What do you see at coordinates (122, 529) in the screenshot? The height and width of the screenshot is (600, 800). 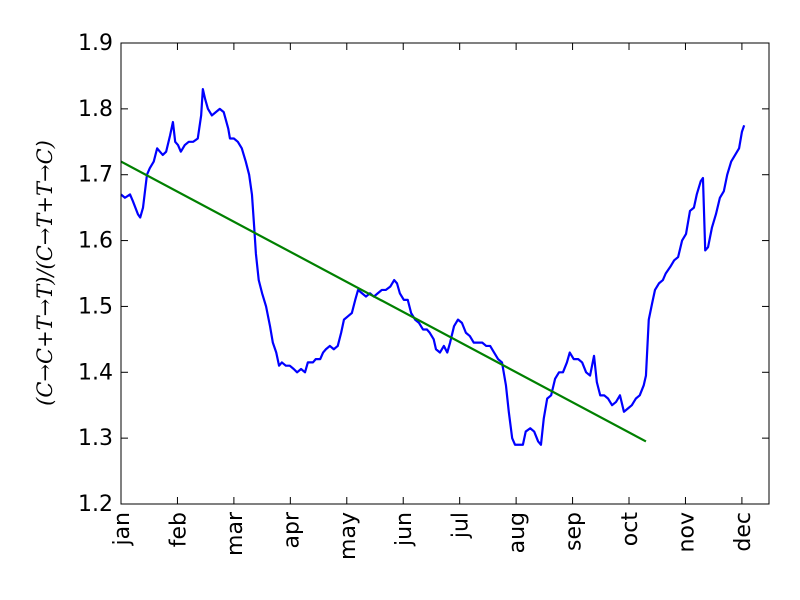 I see `x-tick-label: jan` at bounding box center [122, 529].